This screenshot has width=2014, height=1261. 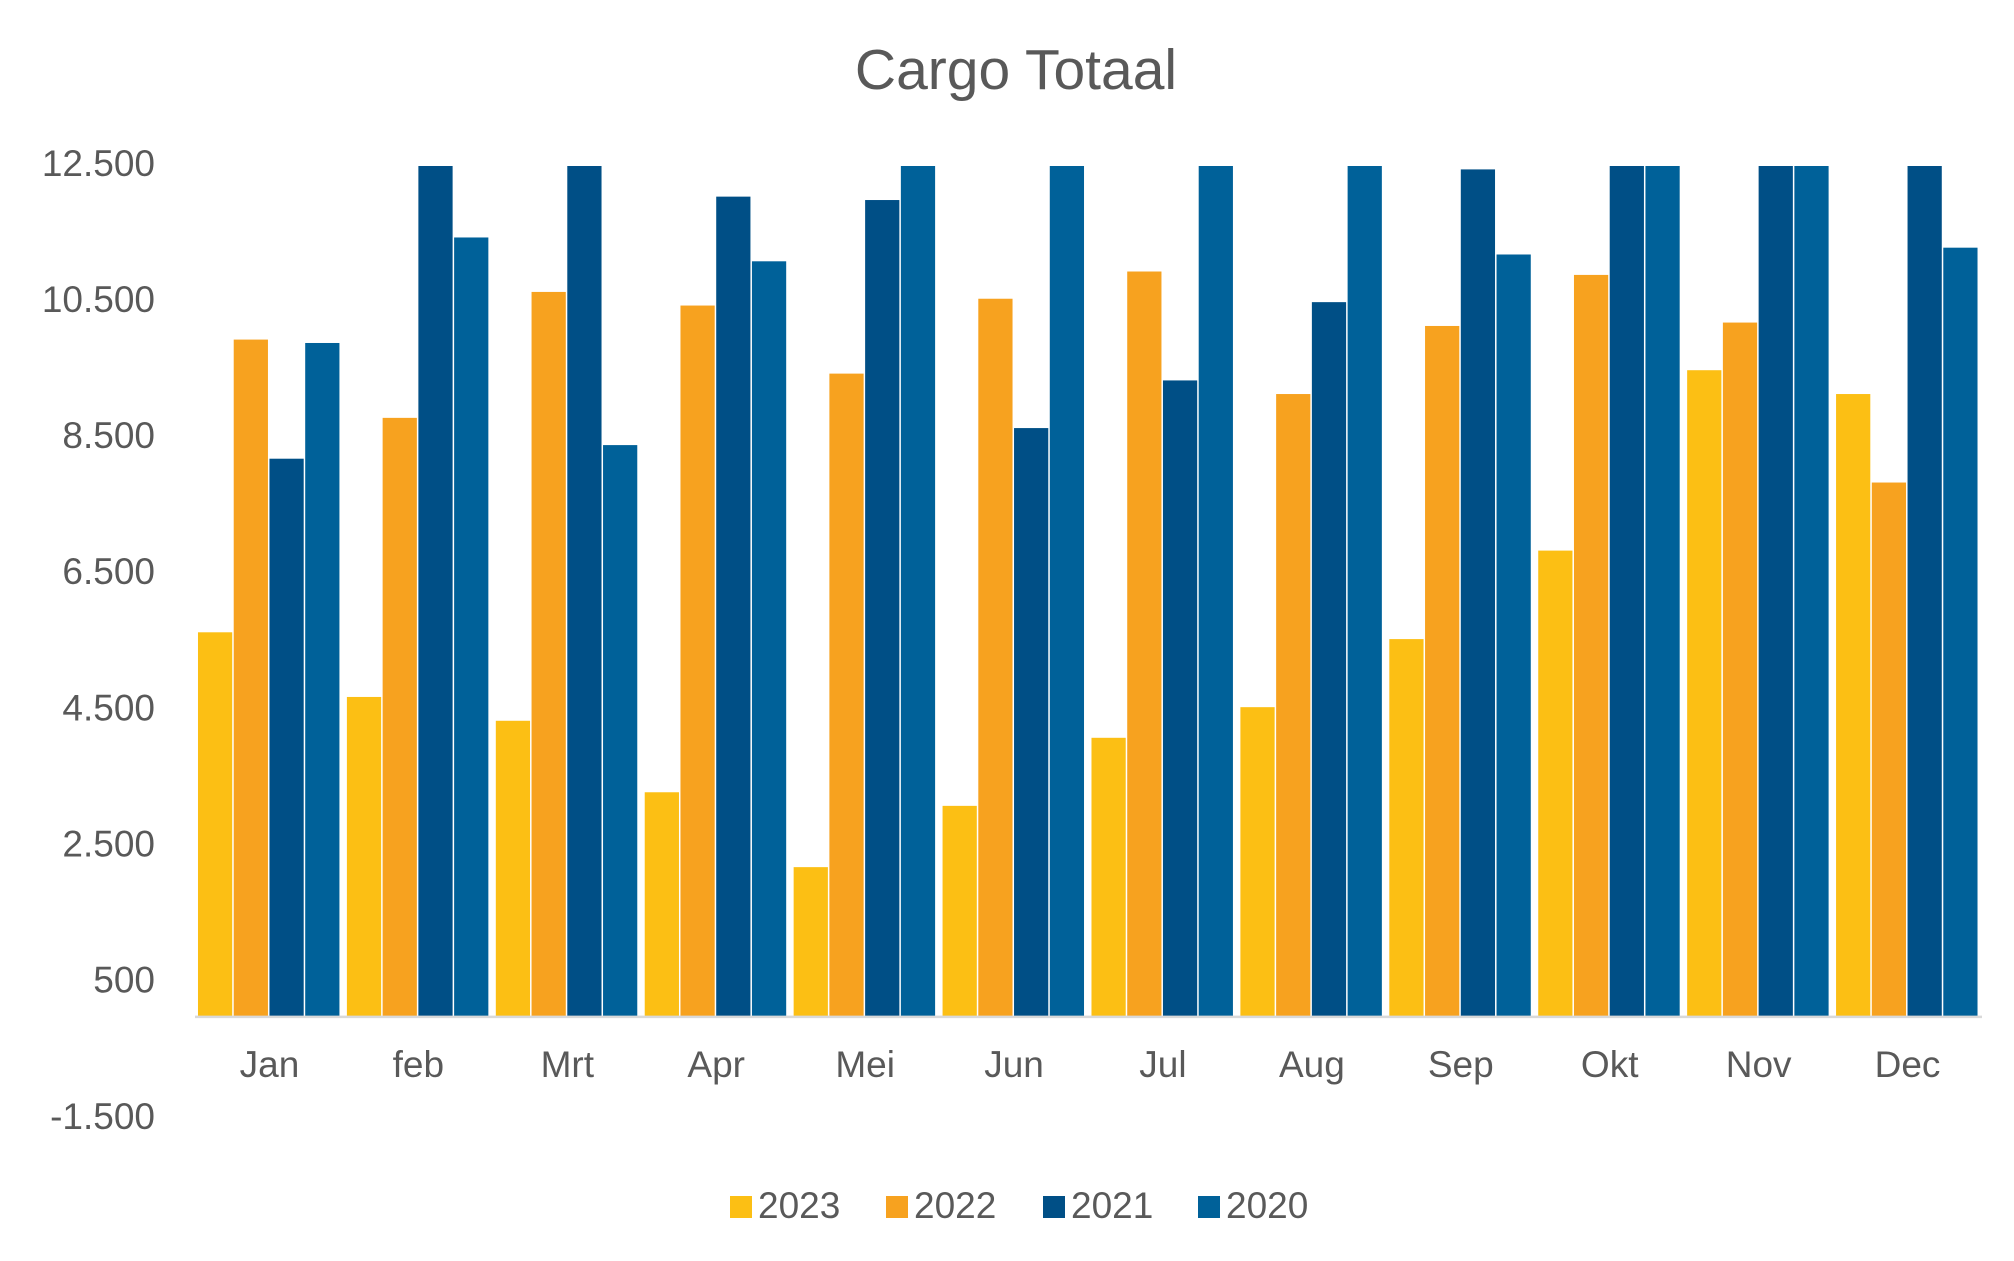 What do you see at coordinates (955, 1205) in the screenshot?
I see `legend-label: 2022` at bounding box center [955, 1205].